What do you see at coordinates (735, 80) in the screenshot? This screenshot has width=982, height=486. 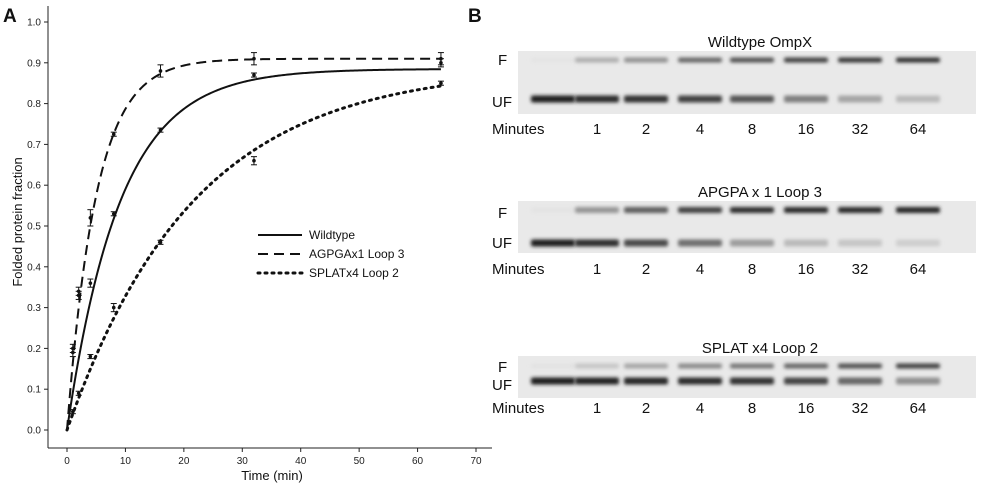 I see `gel-1-bands` at bounding box center [735, 80].